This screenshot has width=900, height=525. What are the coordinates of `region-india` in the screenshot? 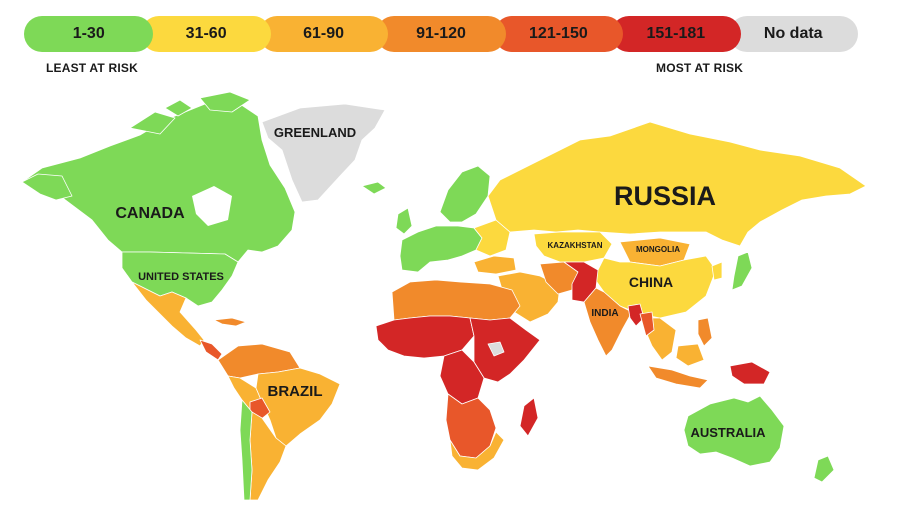 It's located at (608, 322).